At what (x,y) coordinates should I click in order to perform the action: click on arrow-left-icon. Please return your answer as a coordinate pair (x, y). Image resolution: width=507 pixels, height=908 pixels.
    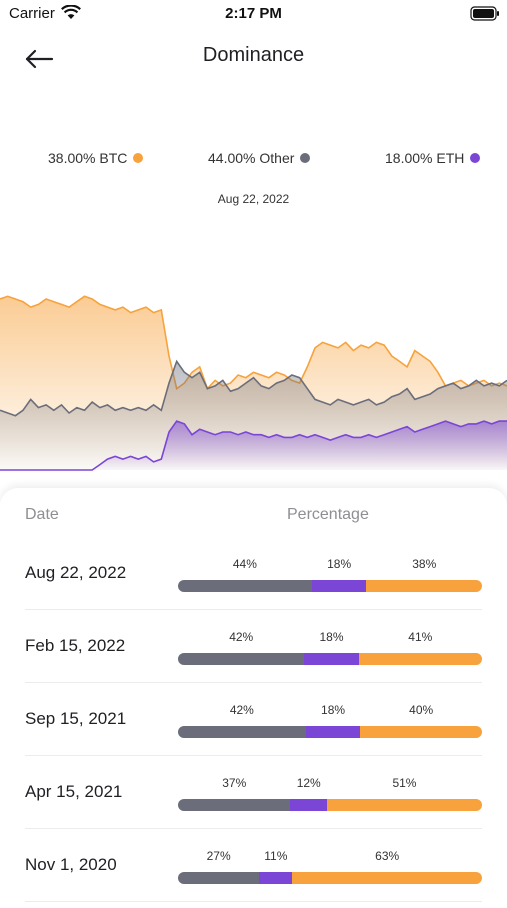
    Looking at the image, I should click on (39, 59).